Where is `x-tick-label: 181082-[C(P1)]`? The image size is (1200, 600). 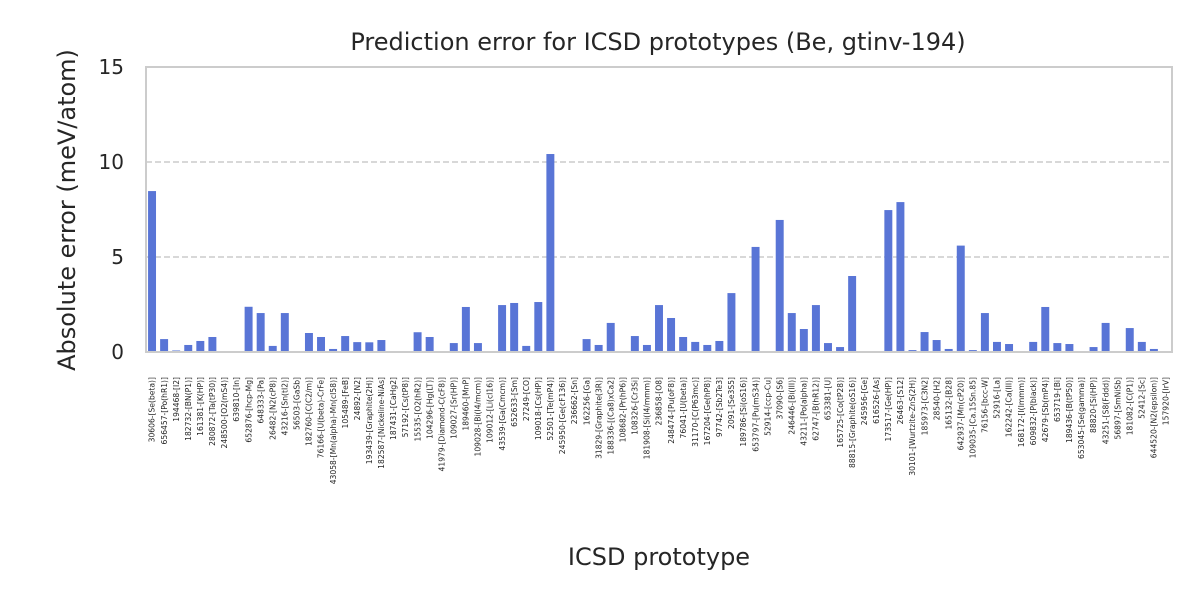
x-tick-label: 181082-[C(P1)] is located at coordinates (1129, 406).